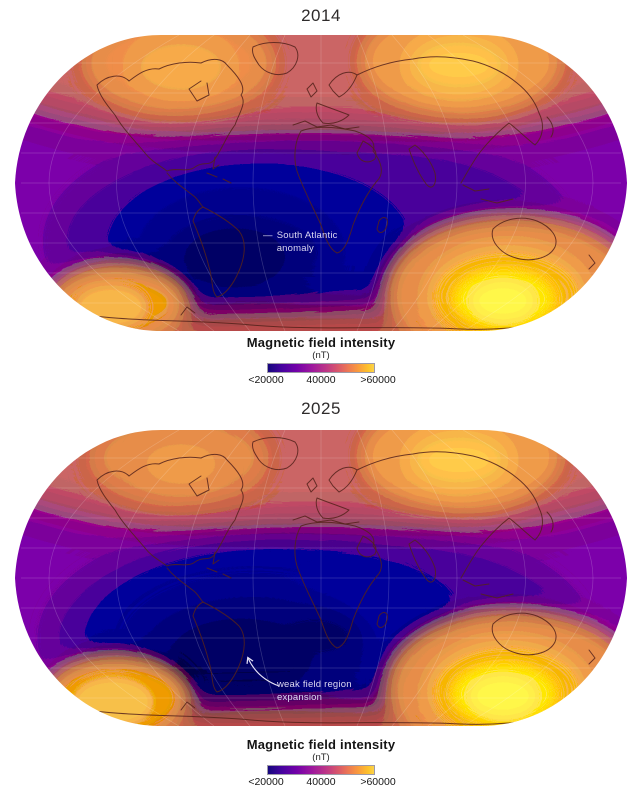 The image size is (642, 790). What do you see at coordinates (263, 671) in the screenshot?
I see `annotation-arrow` at bounding box center [263, 671].